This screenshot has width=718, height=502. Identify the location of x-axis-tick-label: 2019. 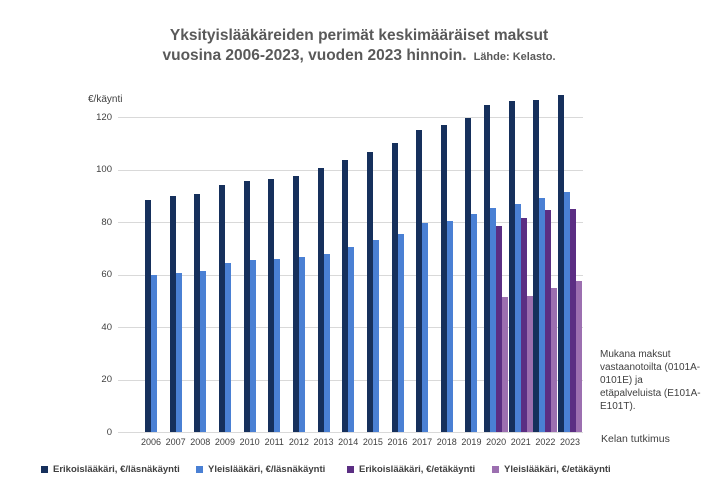
(471, 442).